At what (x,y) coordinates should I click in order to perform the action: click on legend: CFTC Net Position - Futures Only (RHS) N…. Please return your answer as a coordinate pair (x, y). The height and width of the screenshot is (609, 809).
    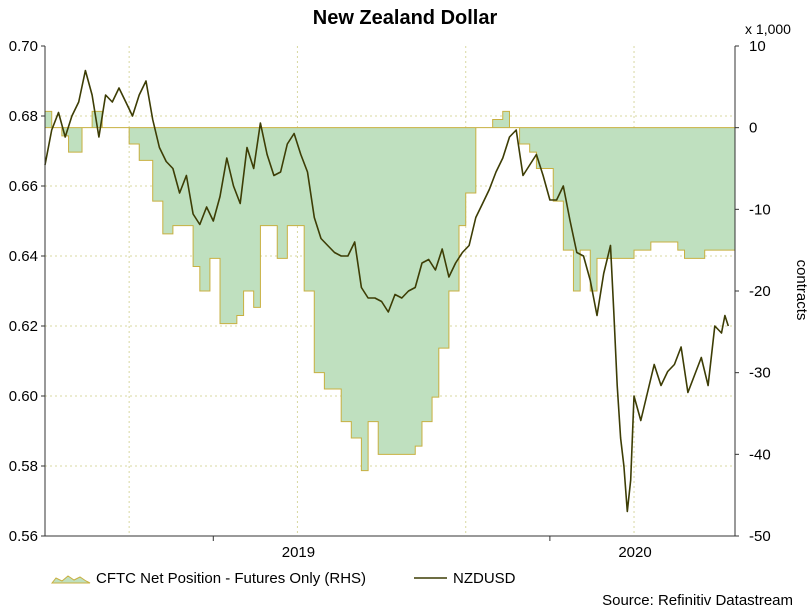
    Looking at the image, I should click on (283, 578).